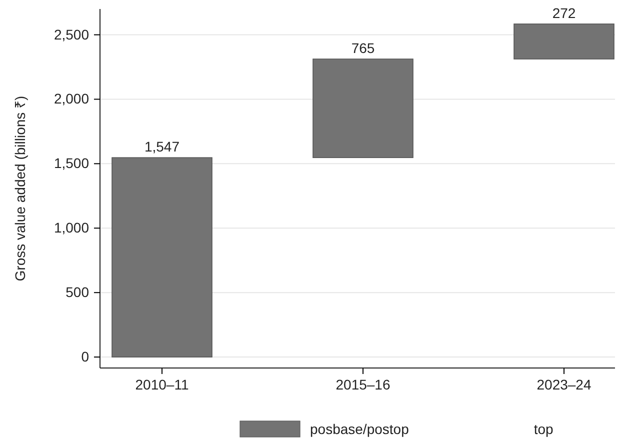 This screenshot has width=621, height=446. What do you see at coordinates (72, 228) in the screenshot?
I see `y-tick-label: 1,000` at bounding box center [72, 228].